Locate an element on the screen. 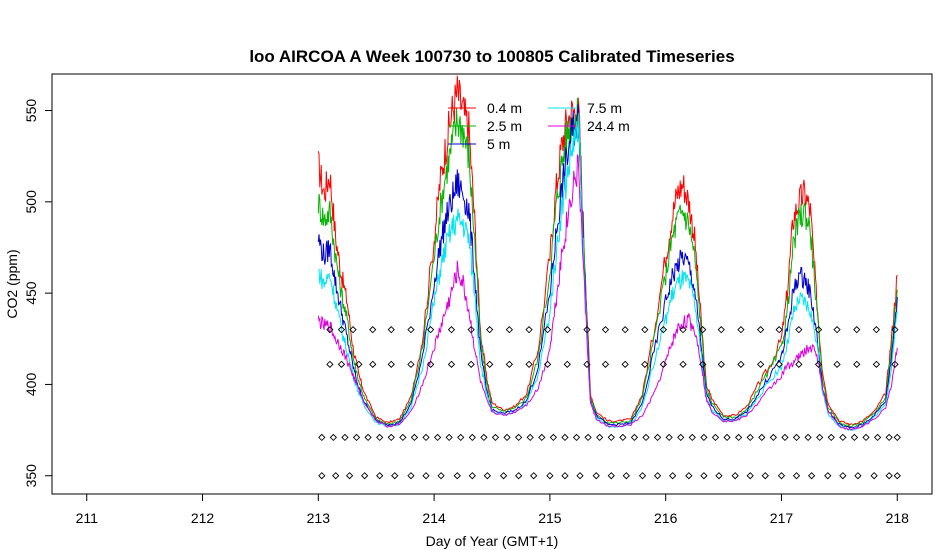 The height and width of the screenshot is (550, 950). y-tick-label: 400 is located at coordinates (31, 385).